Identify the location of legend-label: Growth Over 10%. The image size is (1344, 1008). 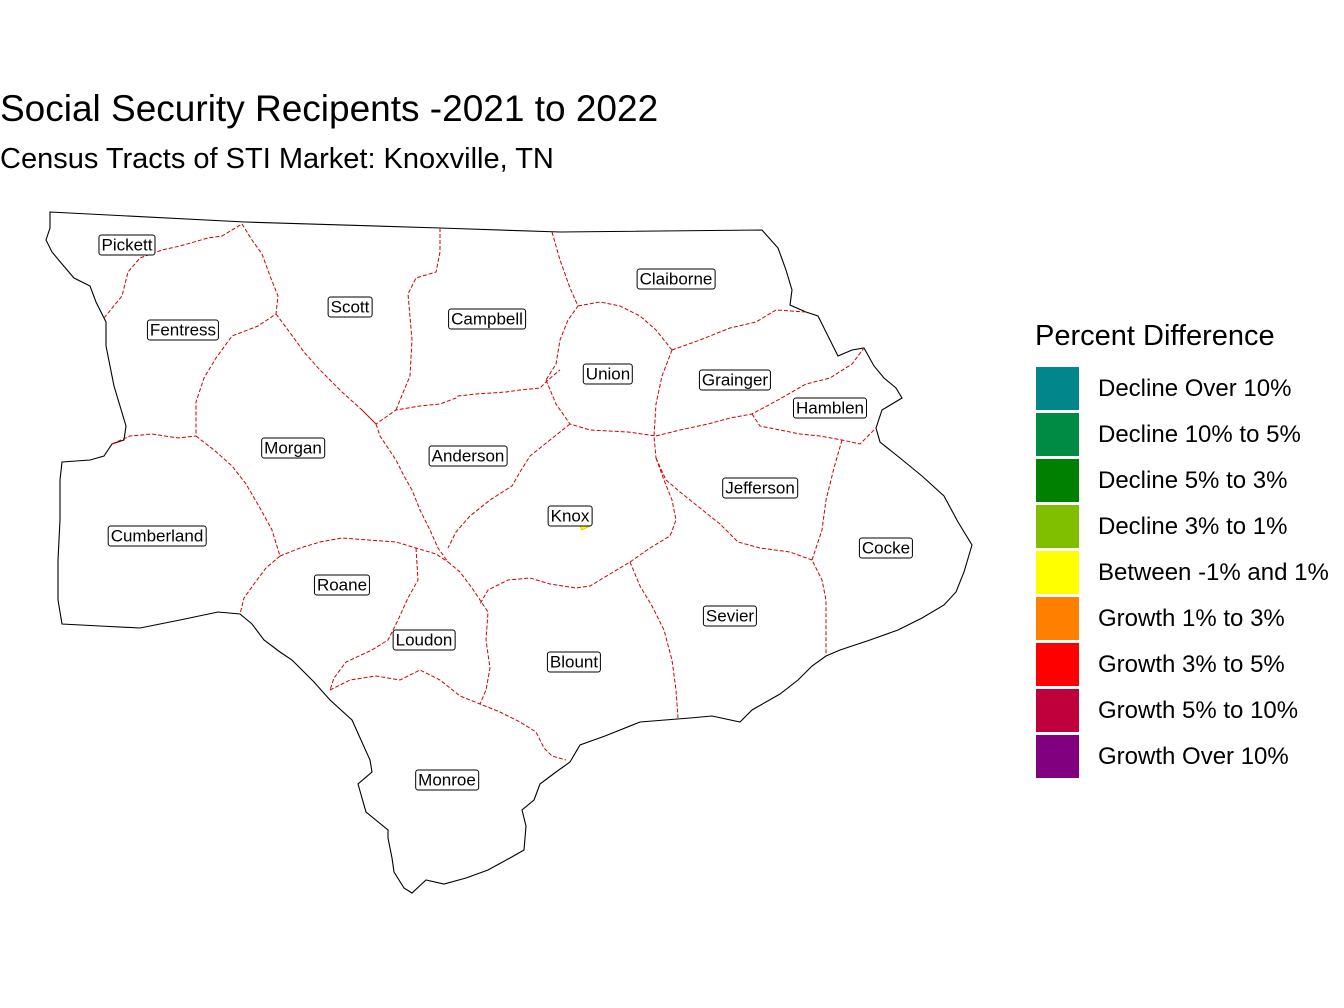
(1193, 756).